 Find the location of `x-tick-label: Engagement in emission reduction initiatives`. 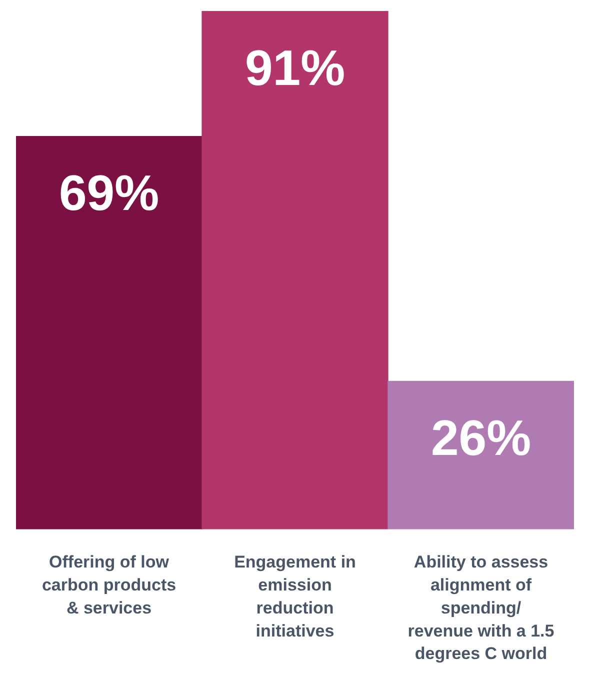

x-tick-label: Engagement in emission reduction initiatives is located at coordinates (295, 596).